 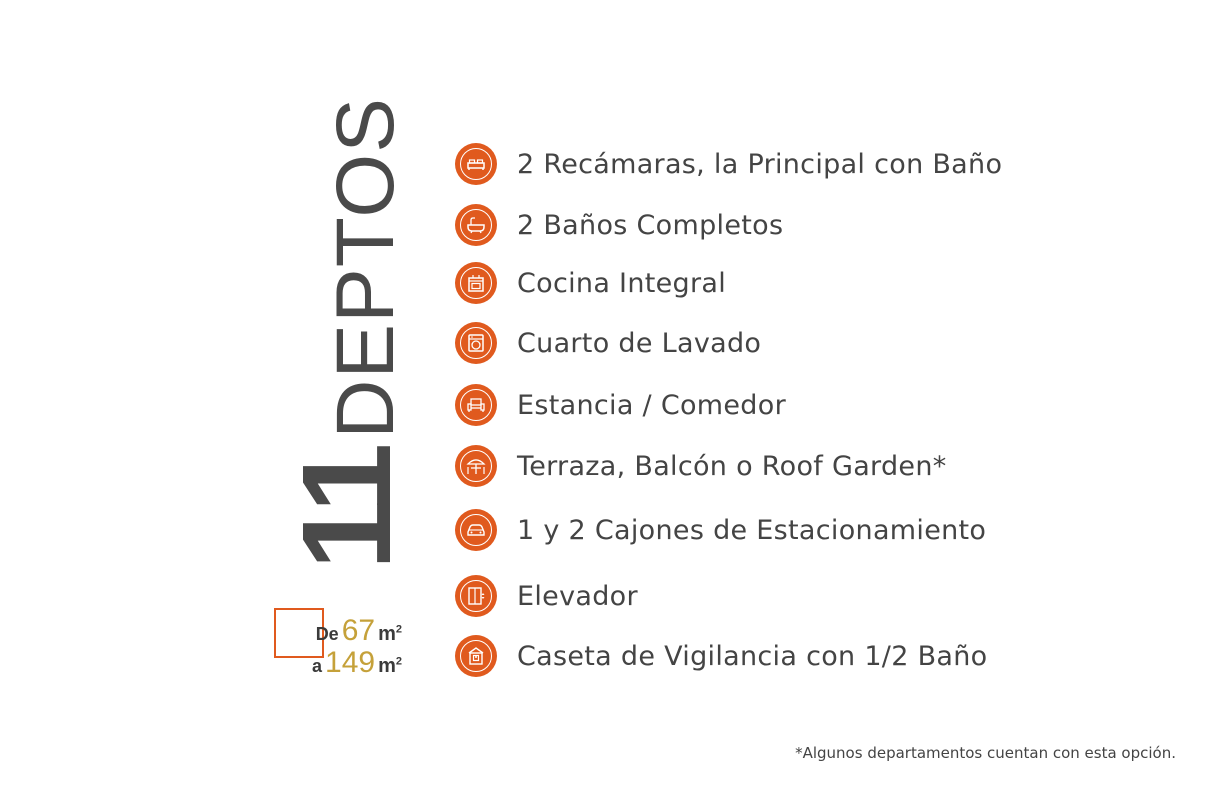 I want to click on amenity-label: Terraza, Balcón o Roof Garden*, so click(x=732, y=466).